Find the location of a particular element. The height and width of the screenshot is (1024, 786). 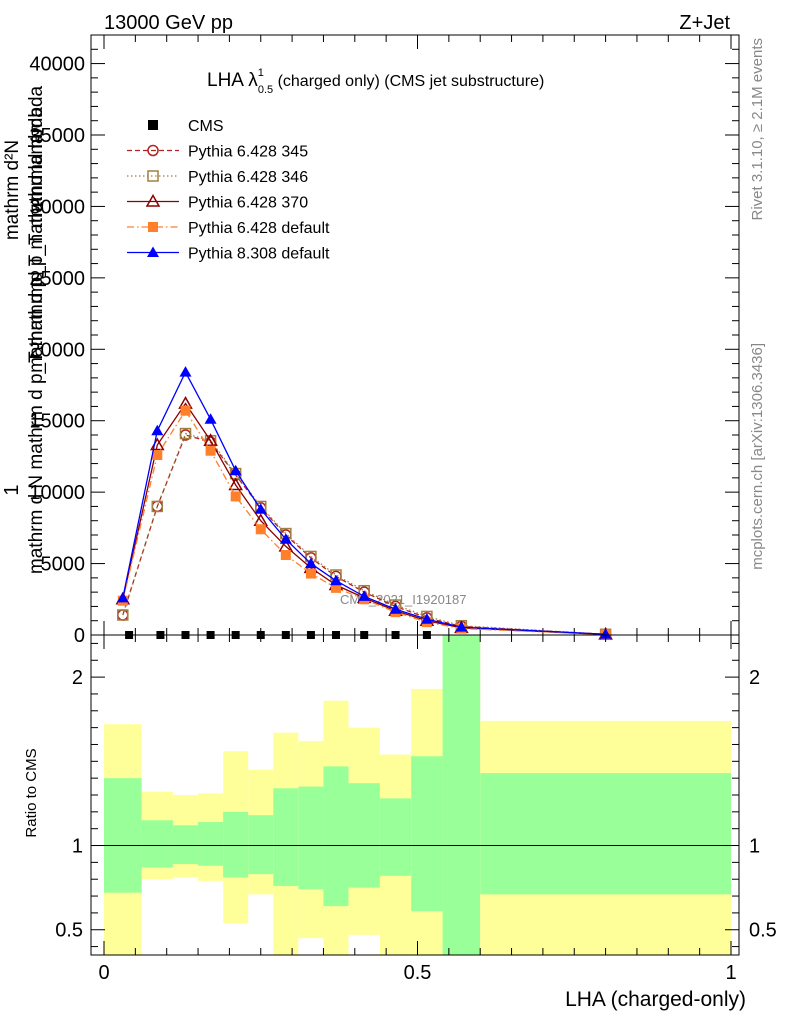

legend-entry: CMS is located at coordinates (186, 126).